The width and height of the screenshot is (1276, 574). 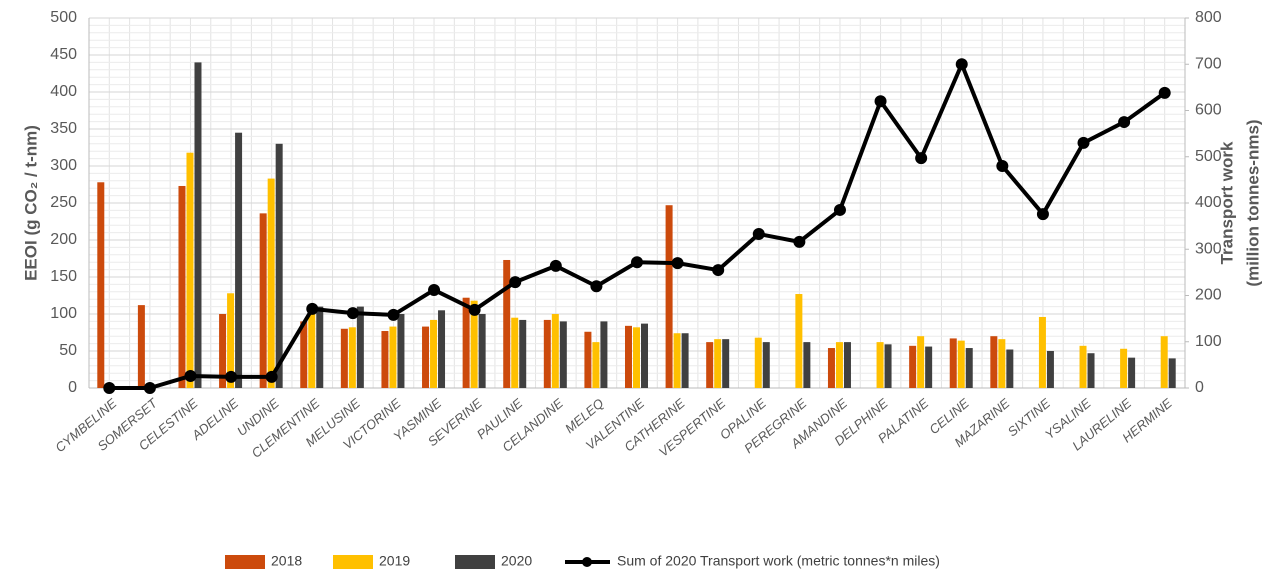 What do you see at coordinates (63, 202) in the screenshot?
I see `y-tick-label: 250` at bounding box center [63, 202].